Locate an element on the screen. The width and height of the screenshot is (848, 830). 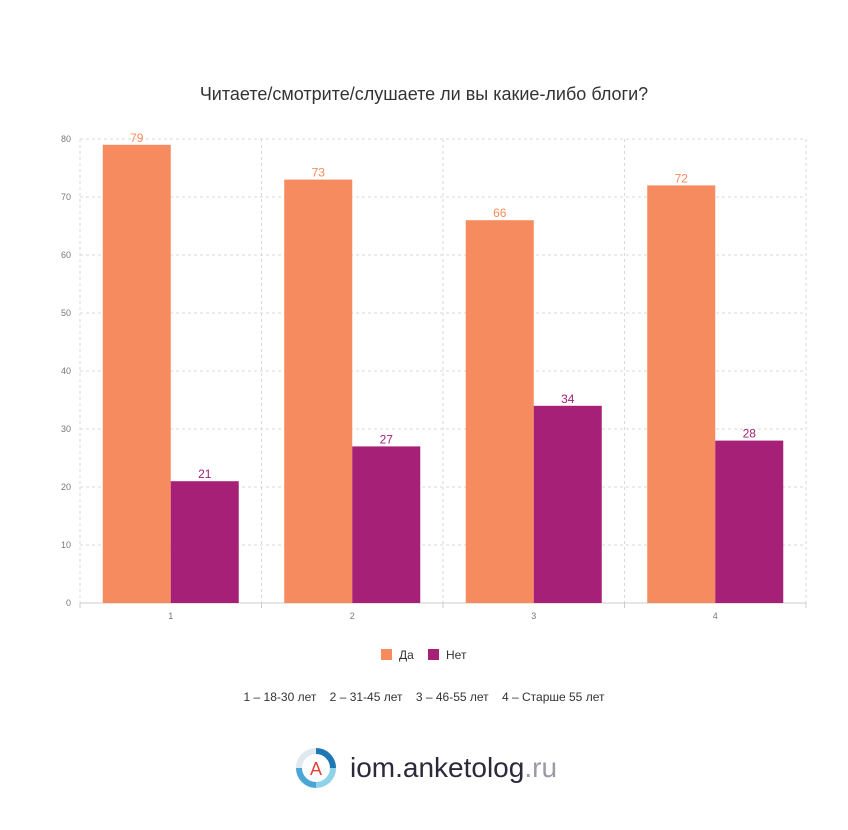
value-label: 28 is located at coordinates (750, 434).